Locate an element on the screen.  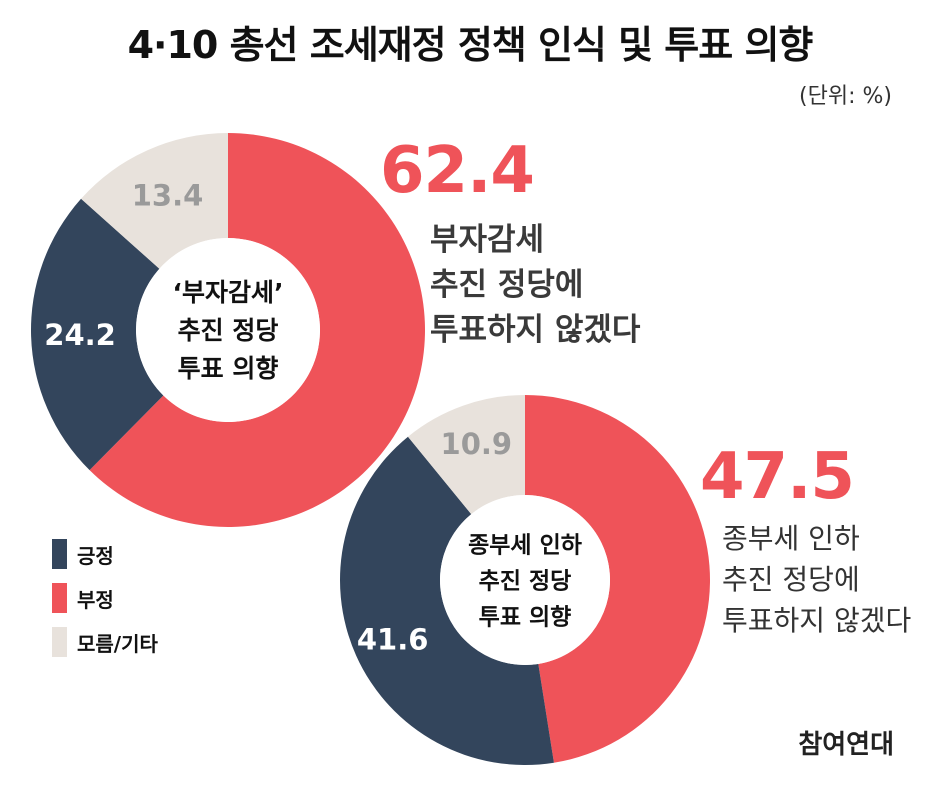
slice-value-label: 10.9 is located at coordinates (477, 444).